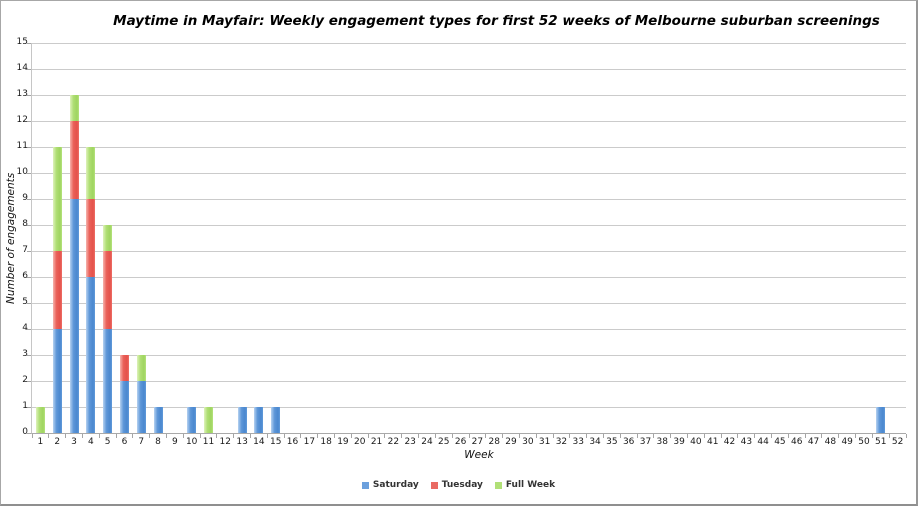 This screenshot has height=506, width=918. Describe the element at coordinates (365, 485) in the screenshot. I see `legend-swatch-saturday` at that location.